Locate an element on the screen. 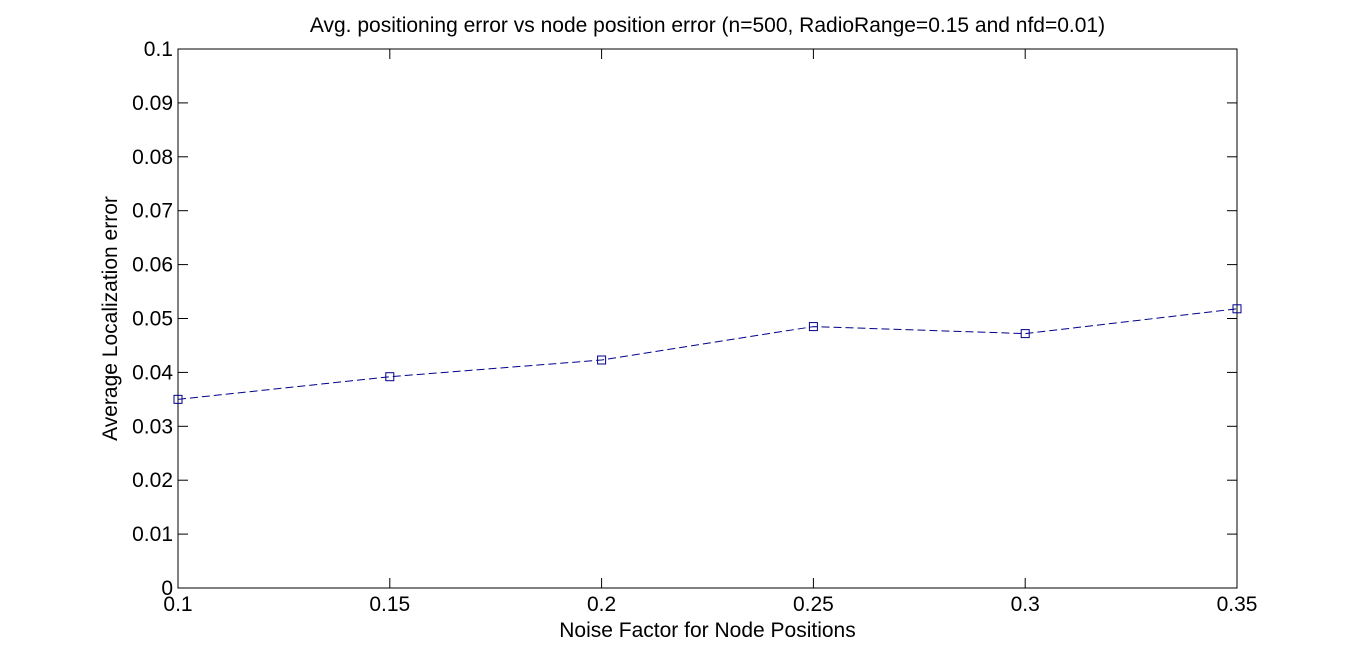 Image resolution: width=1366 pixels, height=661 pixels. series-line is located at coordinates (707, 354).